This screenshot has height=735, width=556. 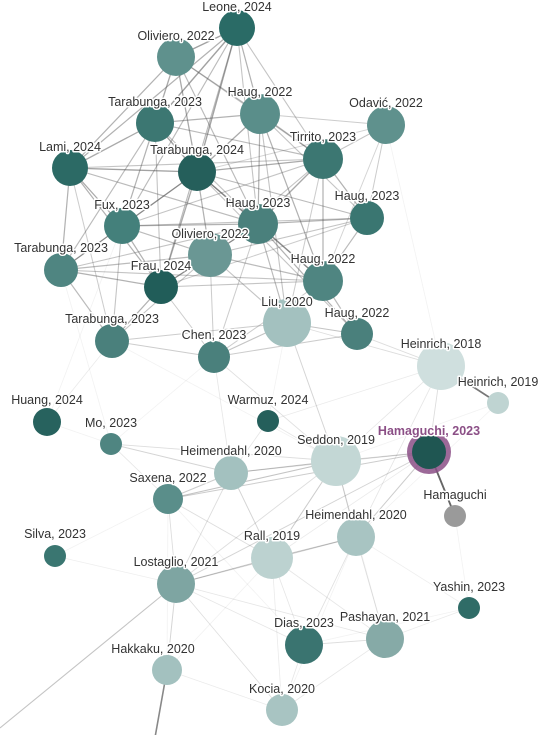 What do you see at coordinates (161, 287) in the screenshot?
I see `node-frau-2024` at bounding box center [161, 287].